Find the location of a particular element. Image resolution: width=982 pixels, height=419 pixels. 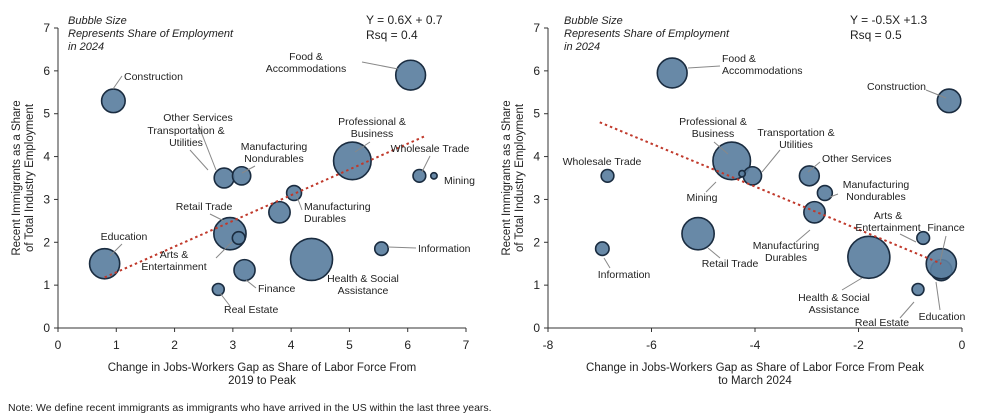

bubble-education is located at coordinates (104, 263).